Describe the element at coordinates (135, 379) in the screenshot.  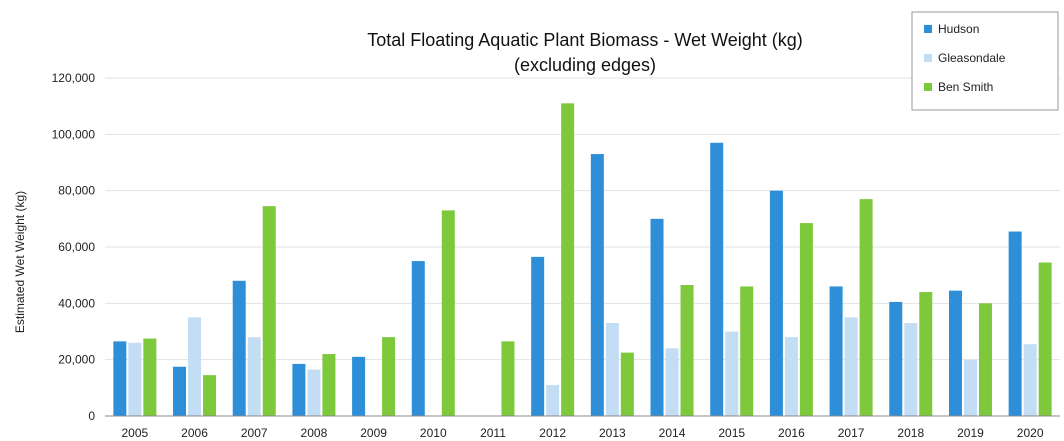
I see `bar-gleasondale-2005` at that location.